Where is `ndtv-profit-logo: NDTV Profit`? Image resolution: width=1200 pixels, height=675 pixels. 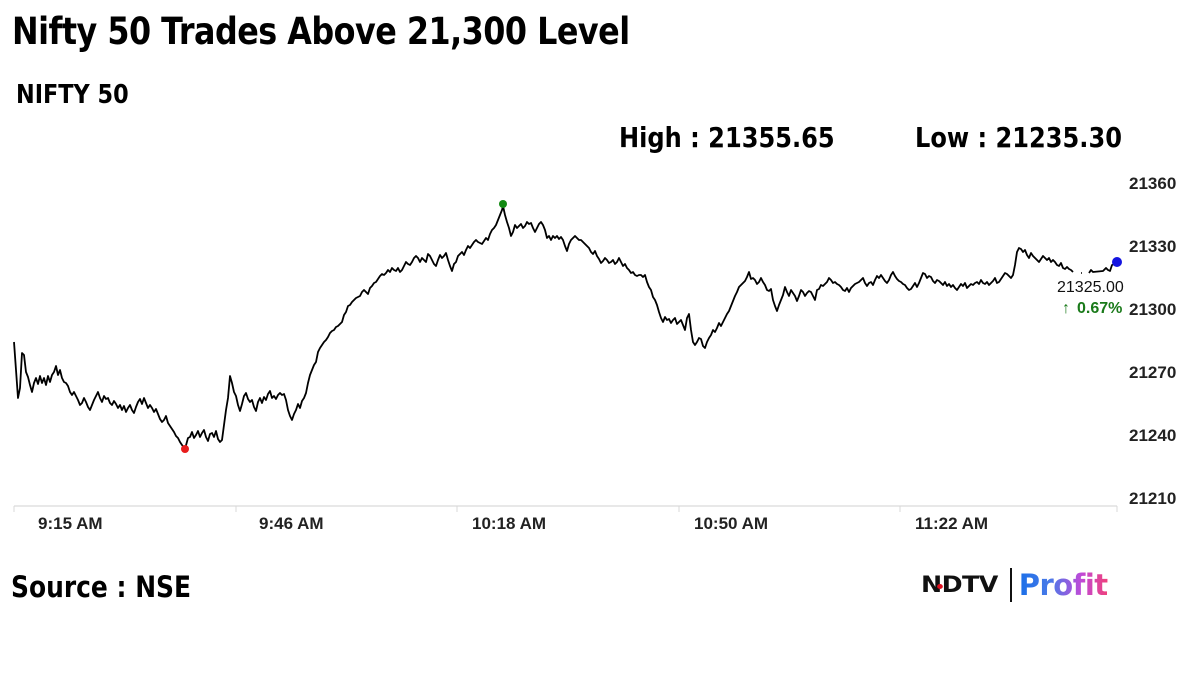
ndtv-profit-logo: NDTV Profit is located at coordinates (1014, 585).